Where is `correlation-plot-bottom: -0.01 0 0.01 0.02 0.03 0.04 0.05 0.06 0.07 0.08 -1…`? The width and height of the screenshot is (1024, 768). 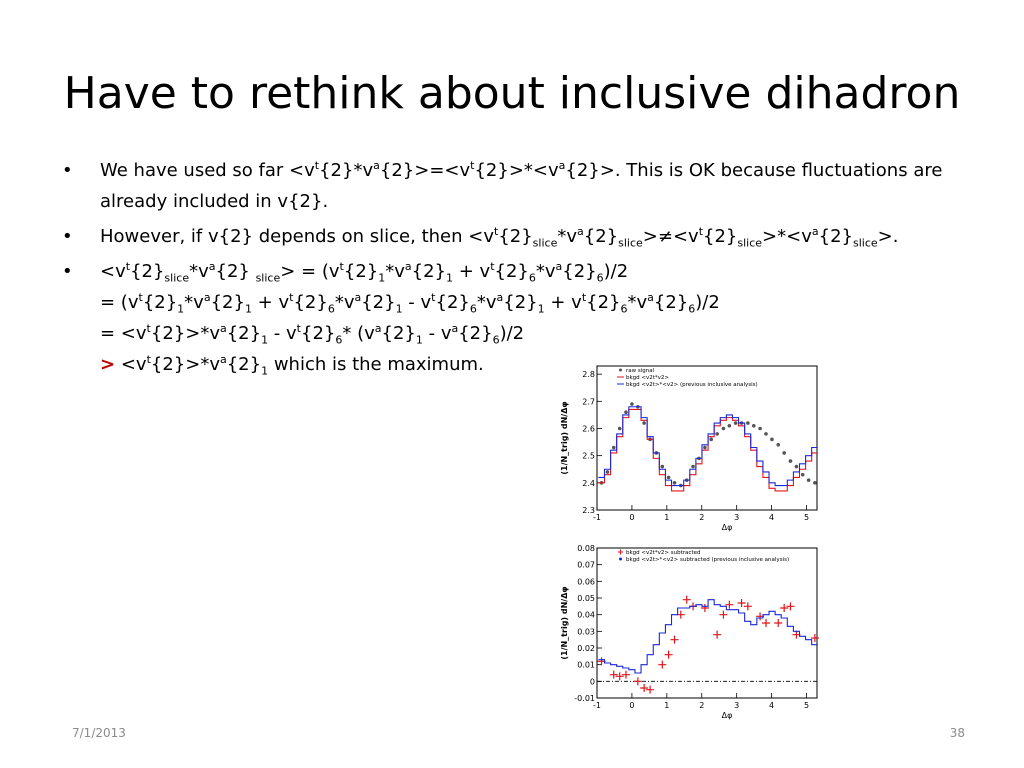 correlation-plot-bottom: -0.01 0 0.01 0.02 0.03 0.04 0.05 0.06 0.07 0.08 -1… is located at coordinates (688, 633).